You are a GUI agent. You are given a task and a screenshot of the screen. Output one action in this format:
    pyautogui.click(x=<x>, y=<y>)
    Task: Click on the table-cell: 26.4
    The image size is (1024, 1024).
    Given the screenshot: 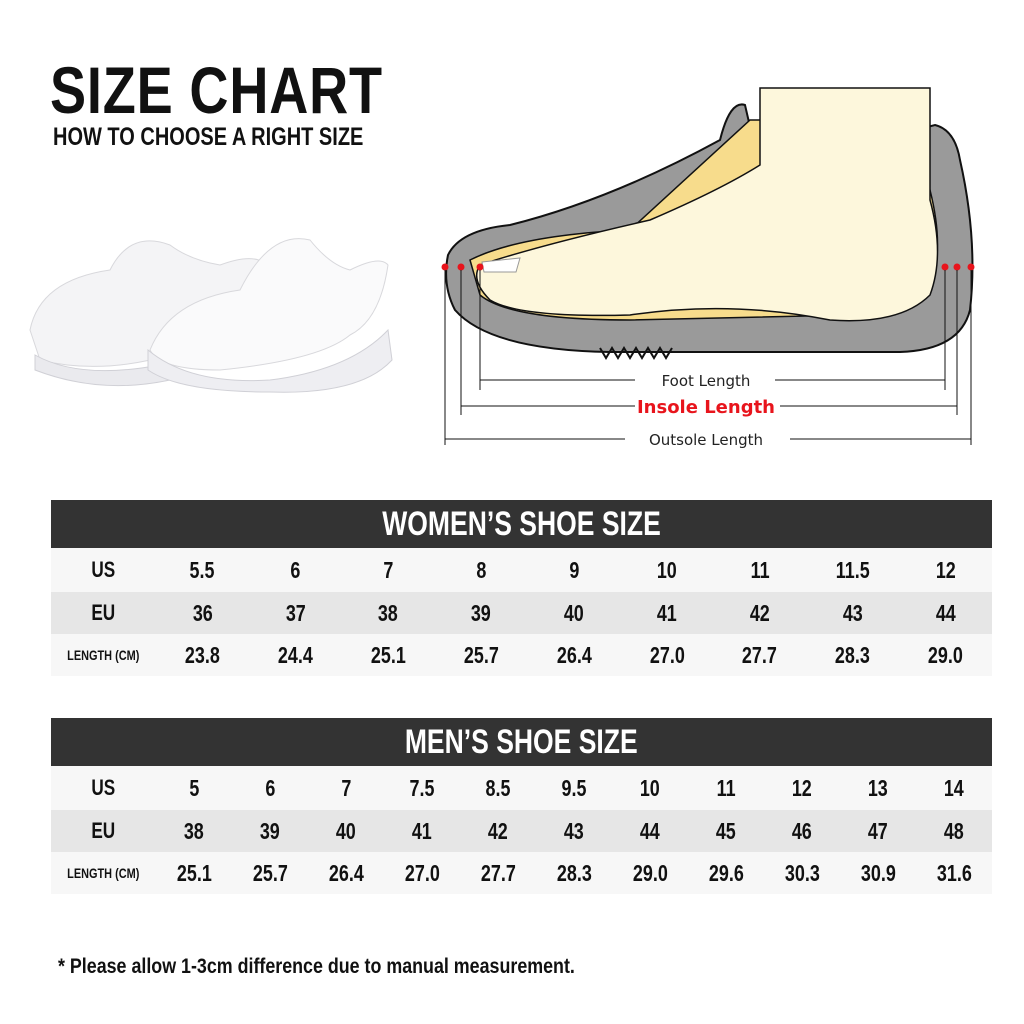 What is the action you would take?
    pyautogui.click(x=346, y=873)
    